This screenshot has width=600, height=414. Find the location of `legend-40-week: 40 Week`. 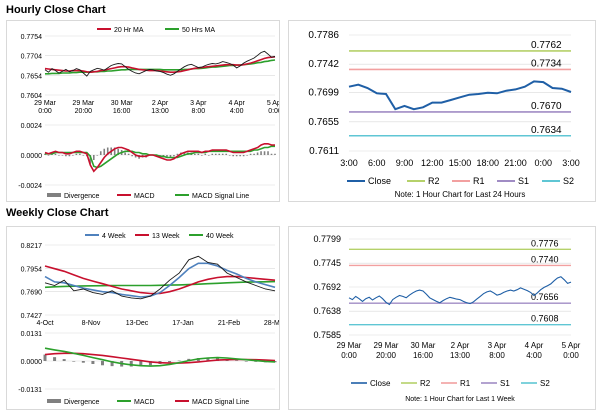

legend-40-week: 40 Week is located at coordinates (220, 236).